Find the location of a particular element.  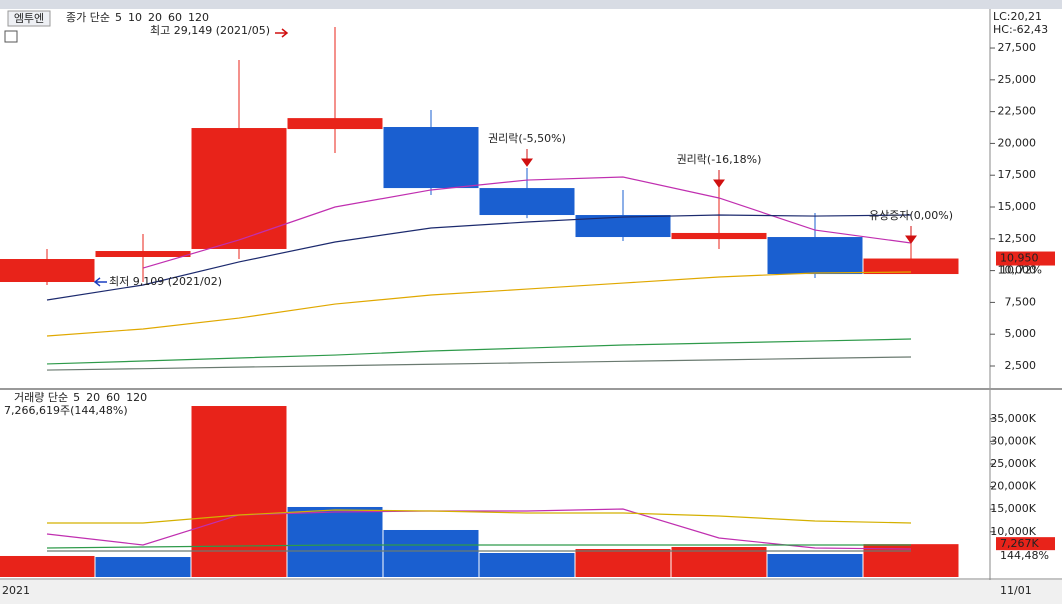

stock-button-label: 엠투엔 is located at coordinates (29, 18).